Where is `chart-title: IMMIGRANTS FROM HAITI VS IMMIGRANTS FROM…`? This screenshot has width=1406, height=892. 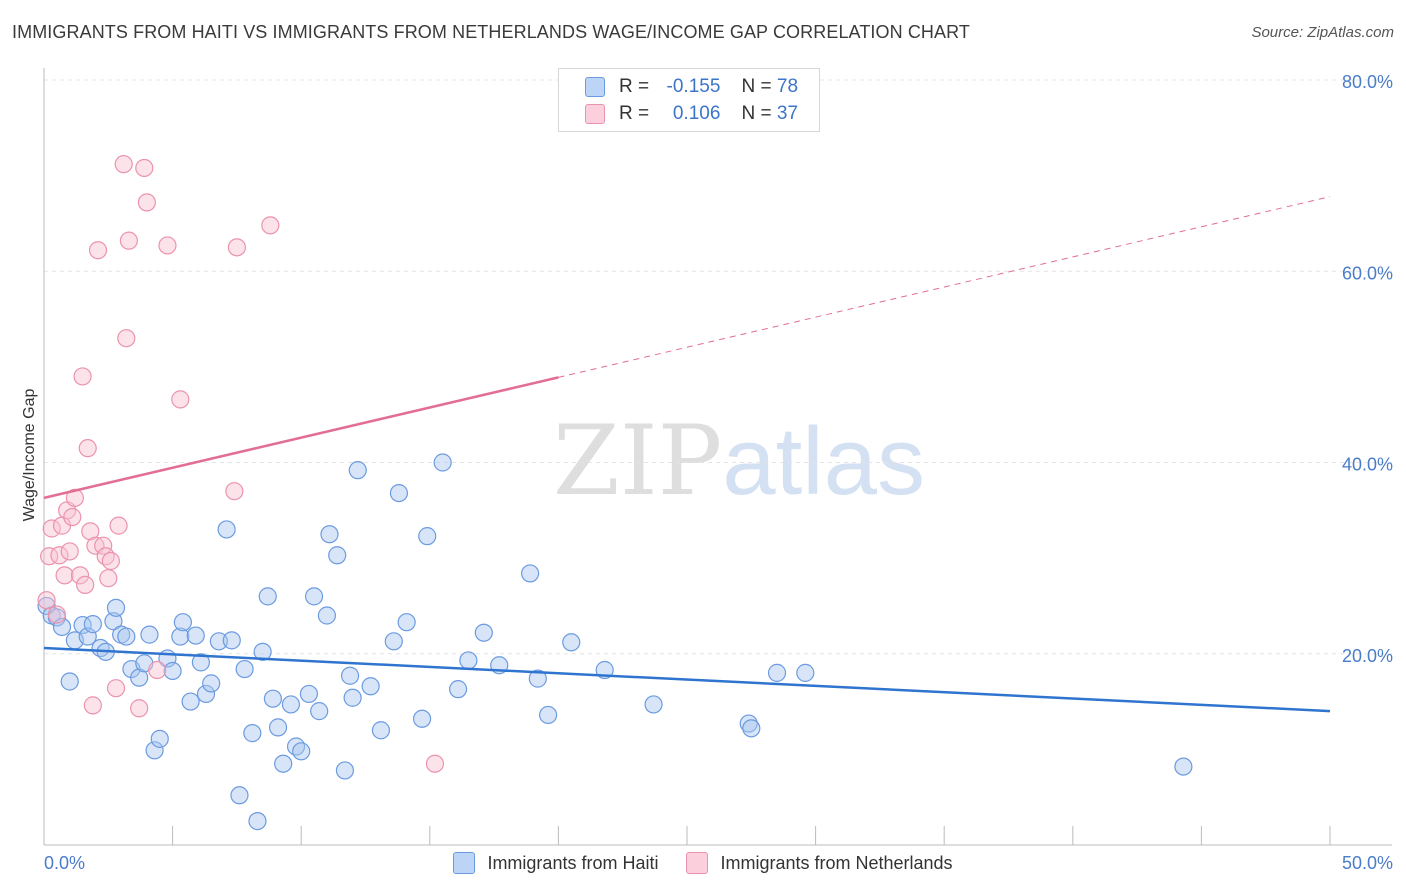 chart-title: IMMIGRANTS FROM HAITI VS IMMIGRANTS FROM… is located at coordinates (491, 32).